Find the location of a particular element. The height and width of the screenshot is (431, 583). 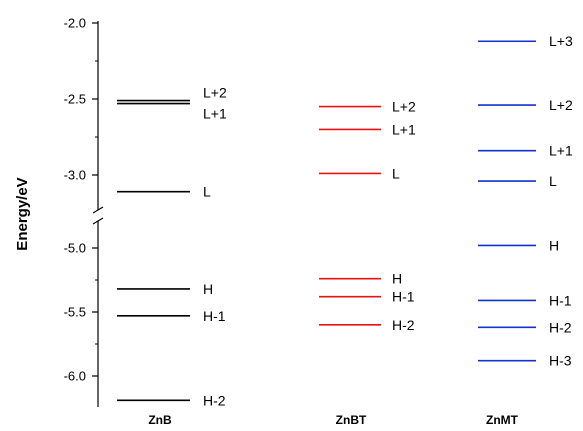

category-label-znbt: ZnBT is located at coordinates (351, 420).